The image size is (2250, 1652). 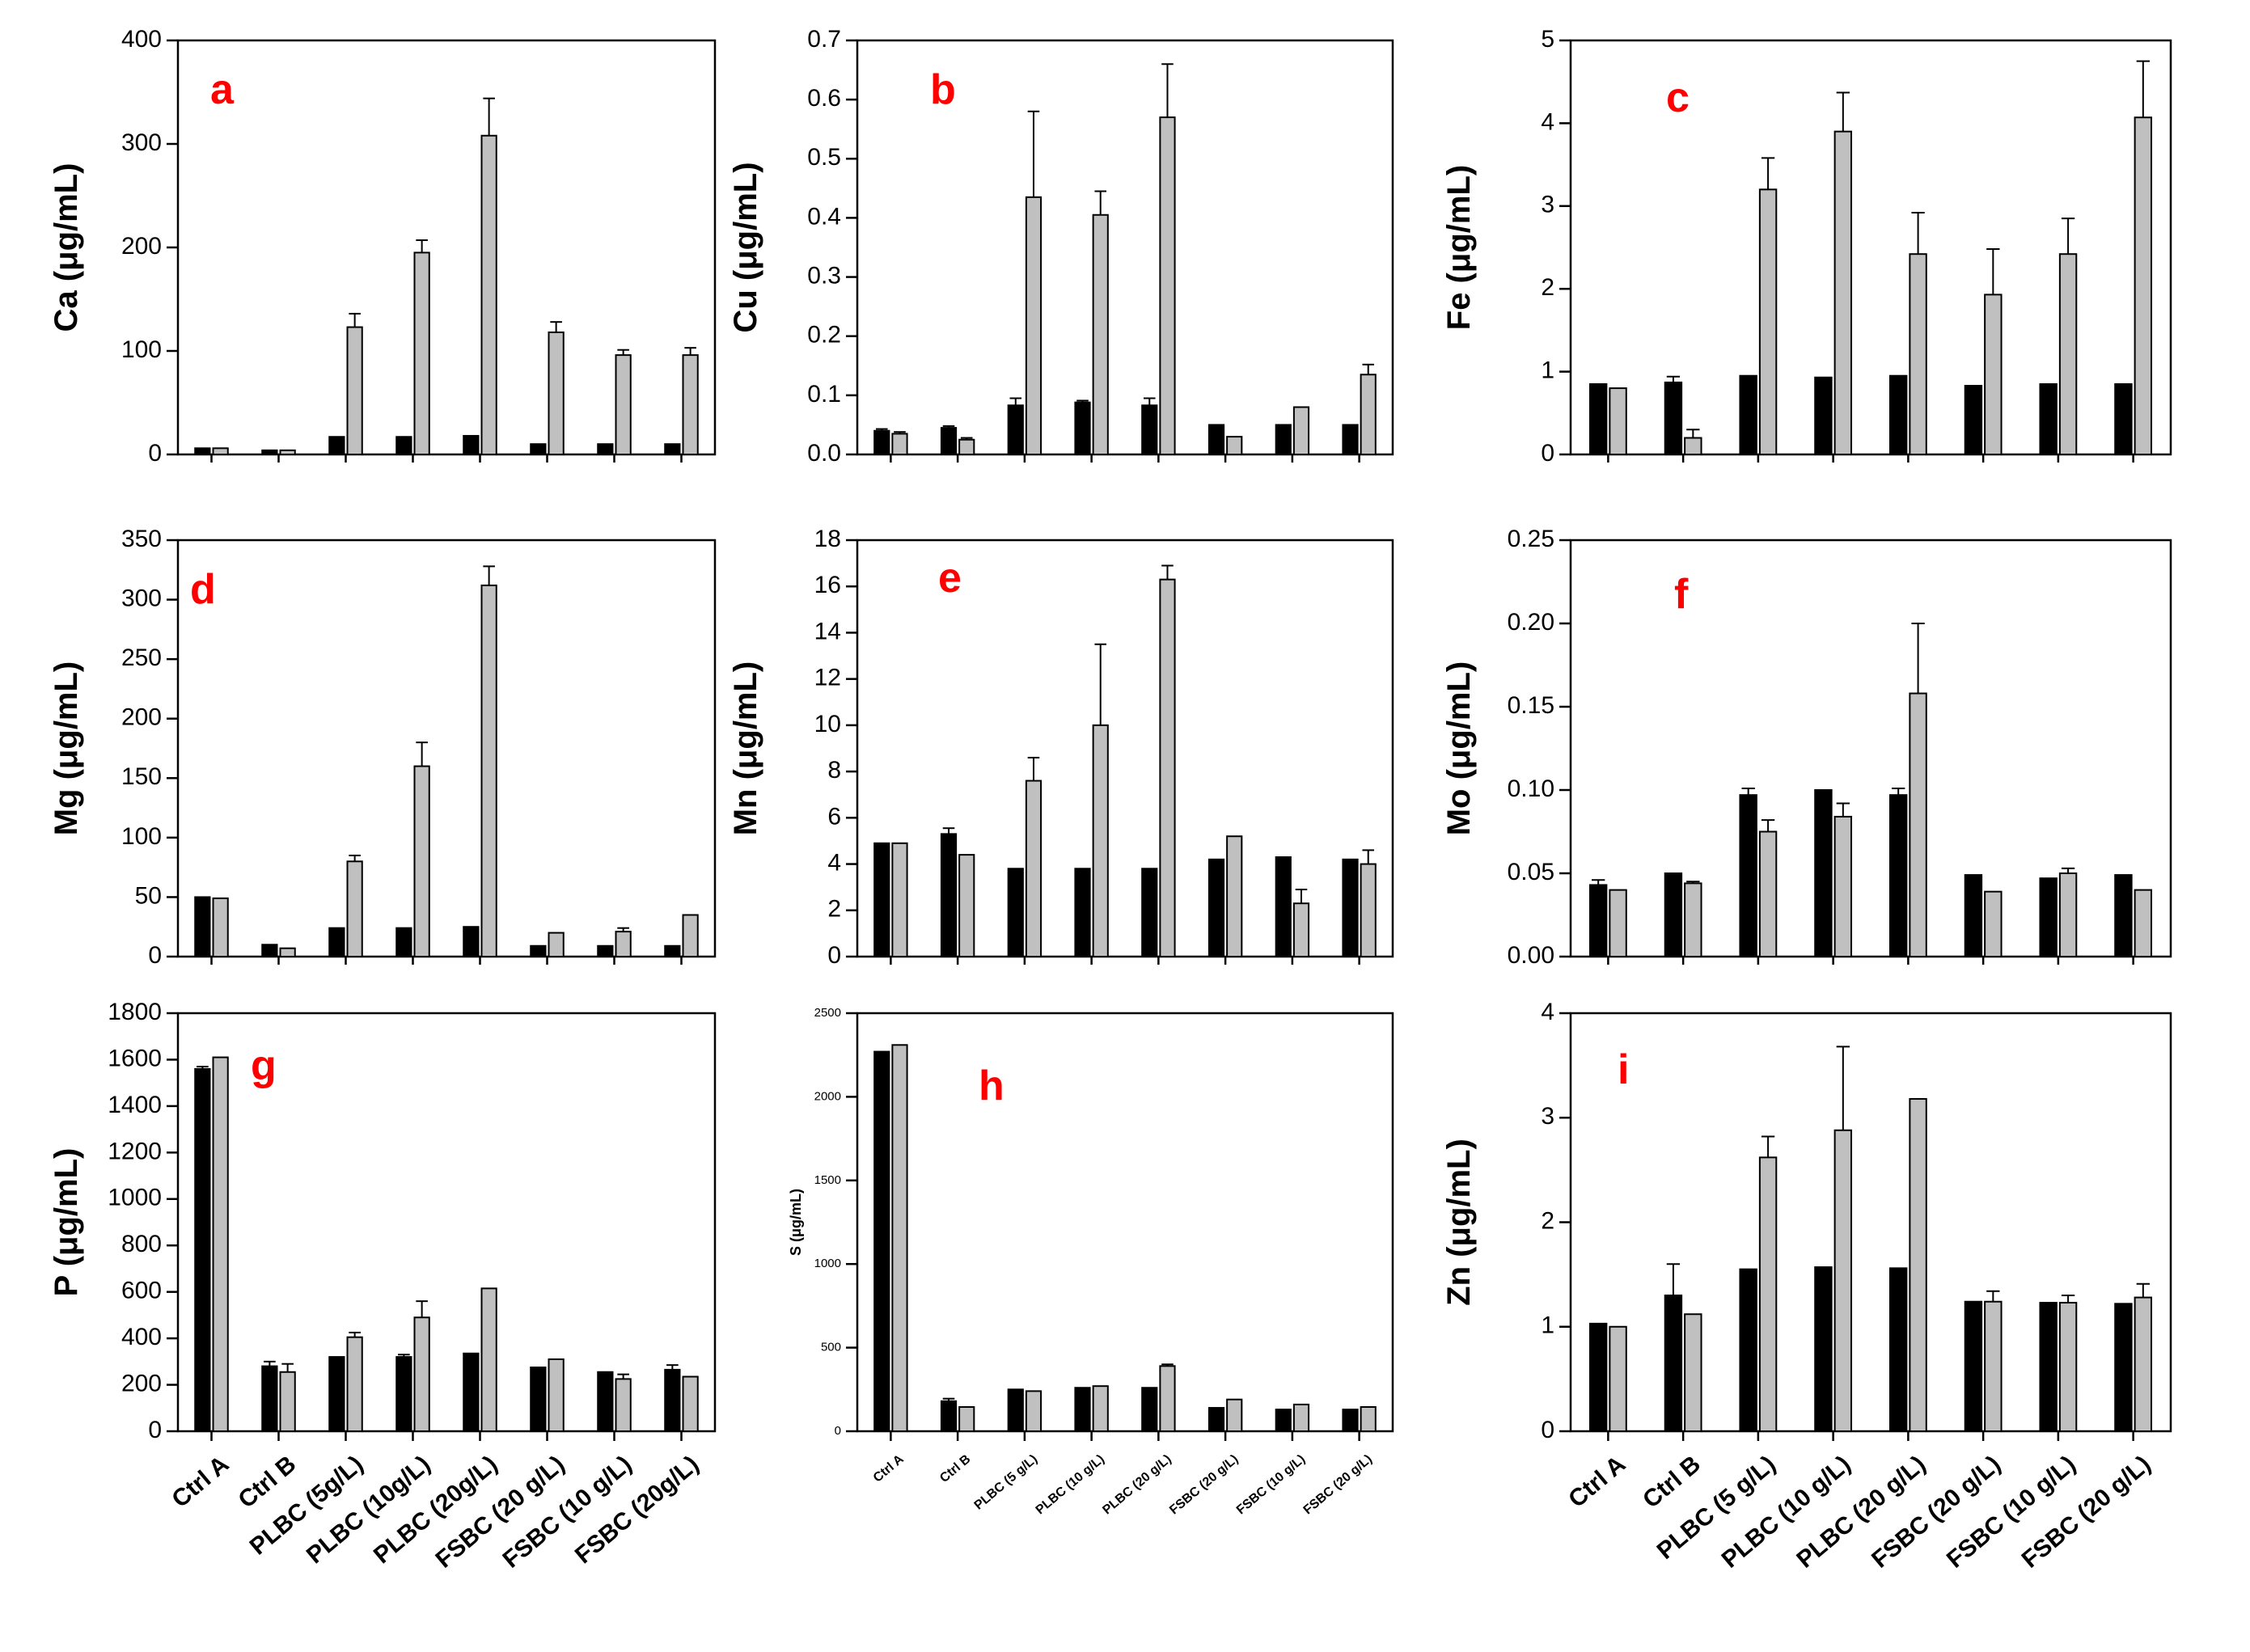 What do you see at coordinates (824, 275) in the screenshot?
I see `y-tick-label: 0.3` at bounding box center [824, 275].